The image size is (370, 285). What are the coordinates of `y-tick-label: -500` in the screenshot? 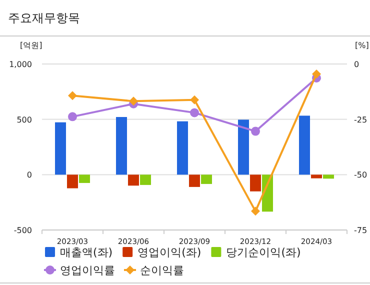 It's located at (23, 230).